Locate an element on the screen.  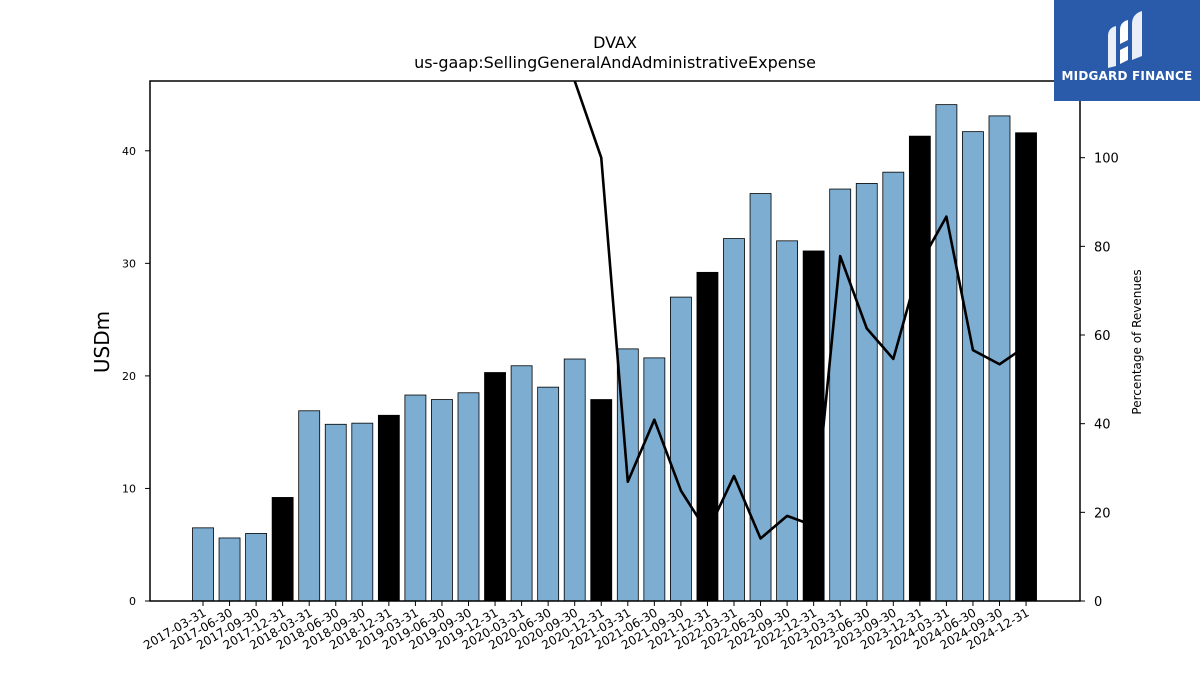
midgard-finance-logo: MIDGARD FINANCE is located at coordinates (1127, 50).